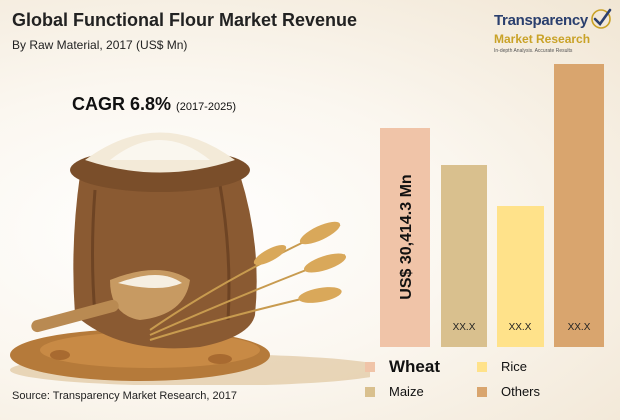  What do you see at coordinates (100, 45) in the screenshot?
I see `chart-subtitle: By Raw Material, 2017 (US$ Mn)` at bounding box center [100, 45].